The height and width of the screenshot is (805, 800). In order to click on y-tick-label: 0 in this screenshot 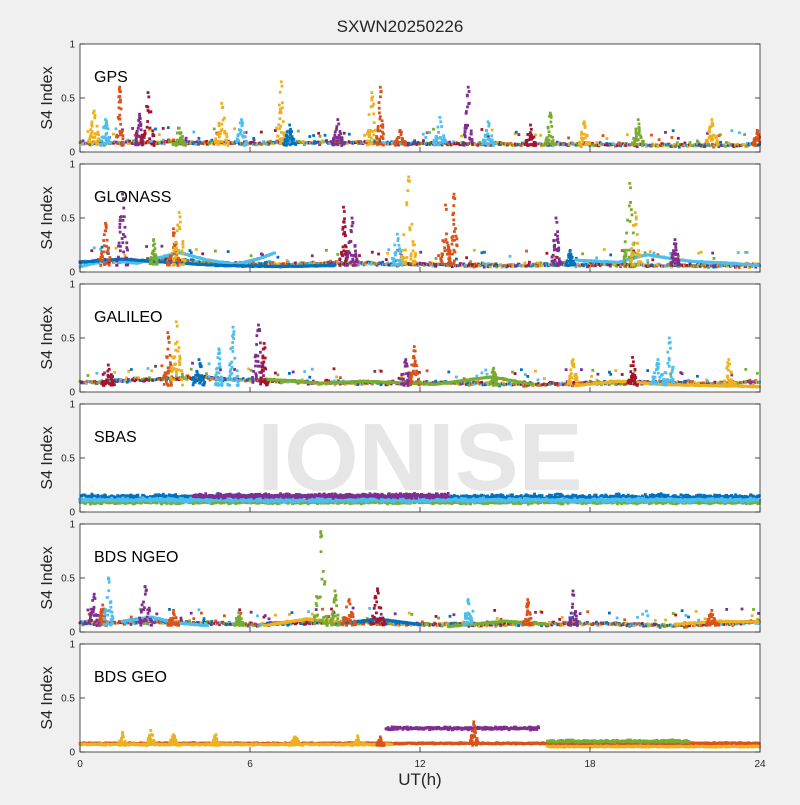, I will do `click(72, 273)`.